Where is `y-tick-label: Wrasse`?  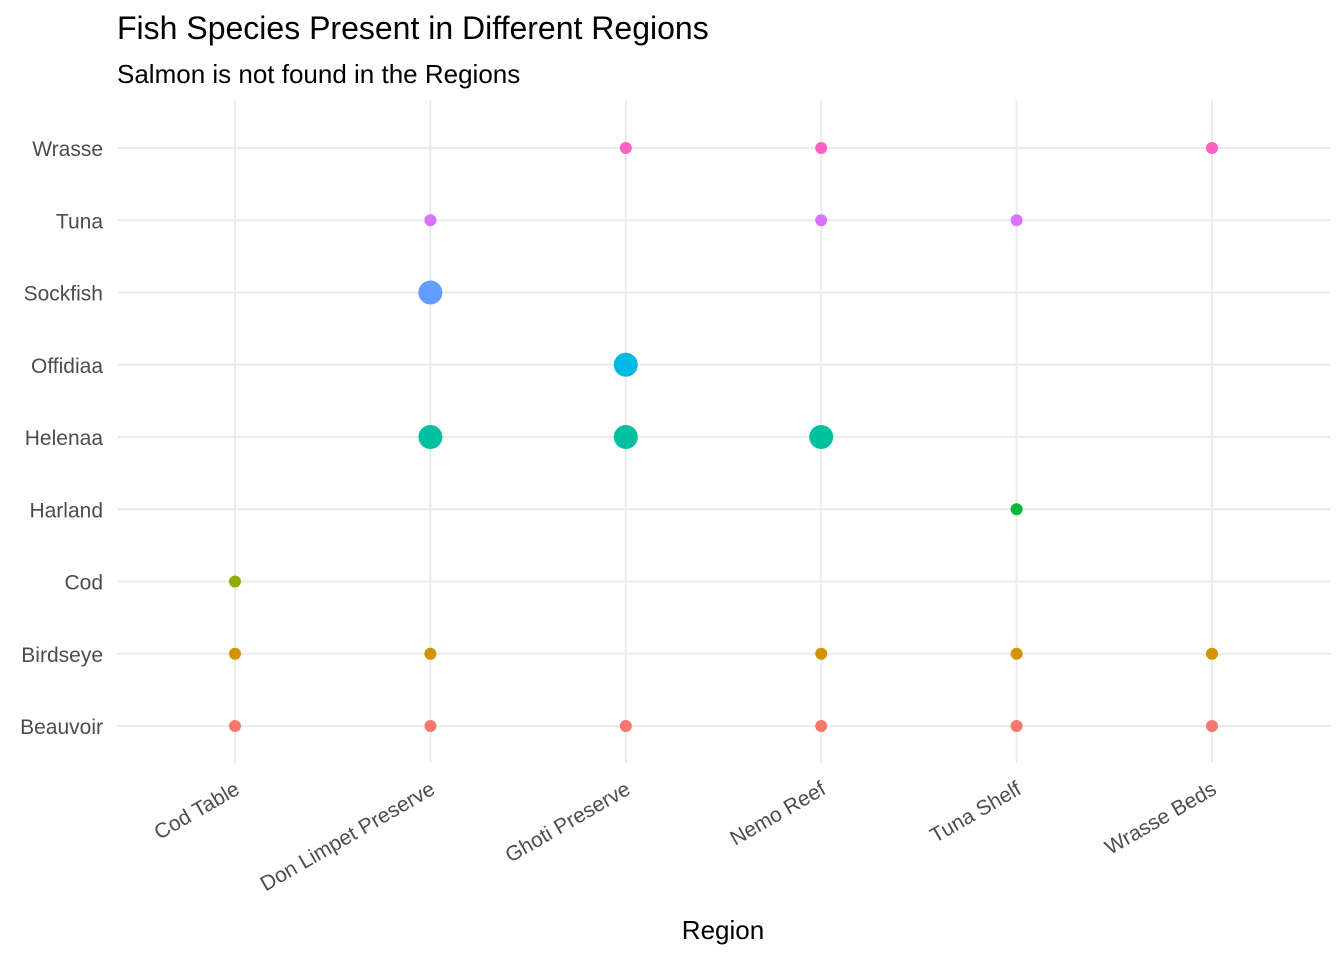 y-tick-label: Wrasse is located at coordinates (67, 149).